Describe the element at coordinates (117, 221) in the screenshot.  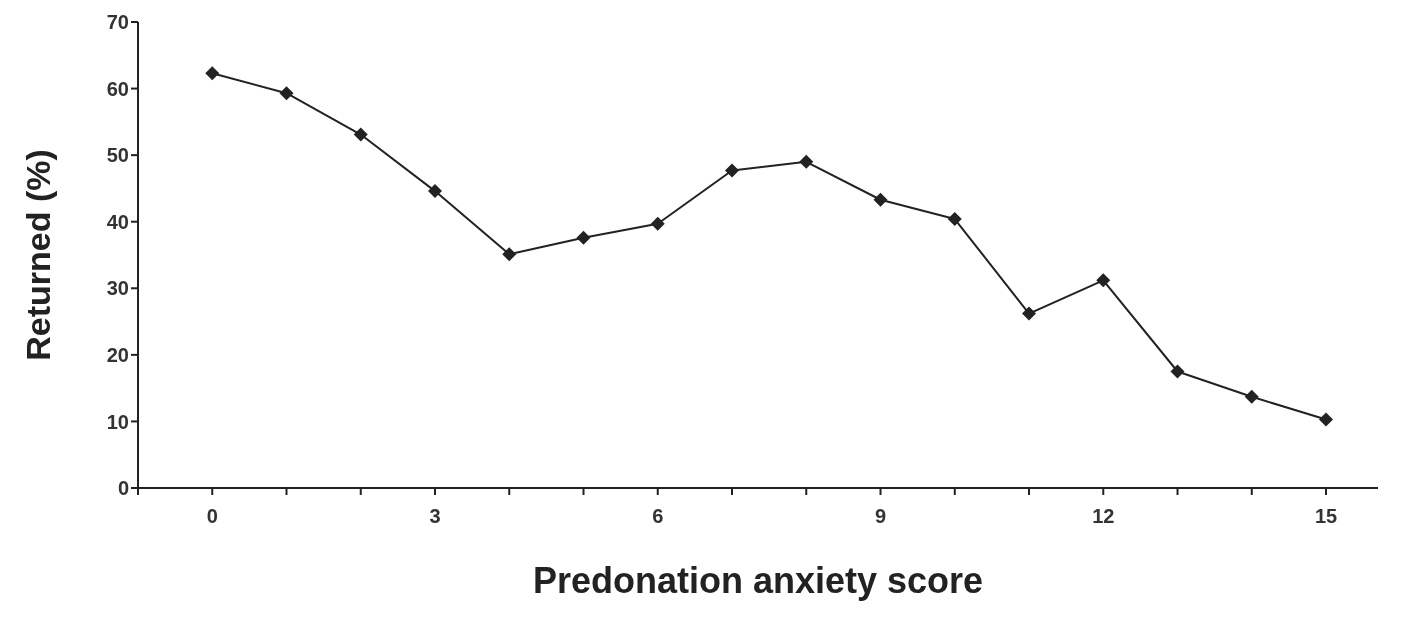
I see `y-tick-label: 40` at that location.